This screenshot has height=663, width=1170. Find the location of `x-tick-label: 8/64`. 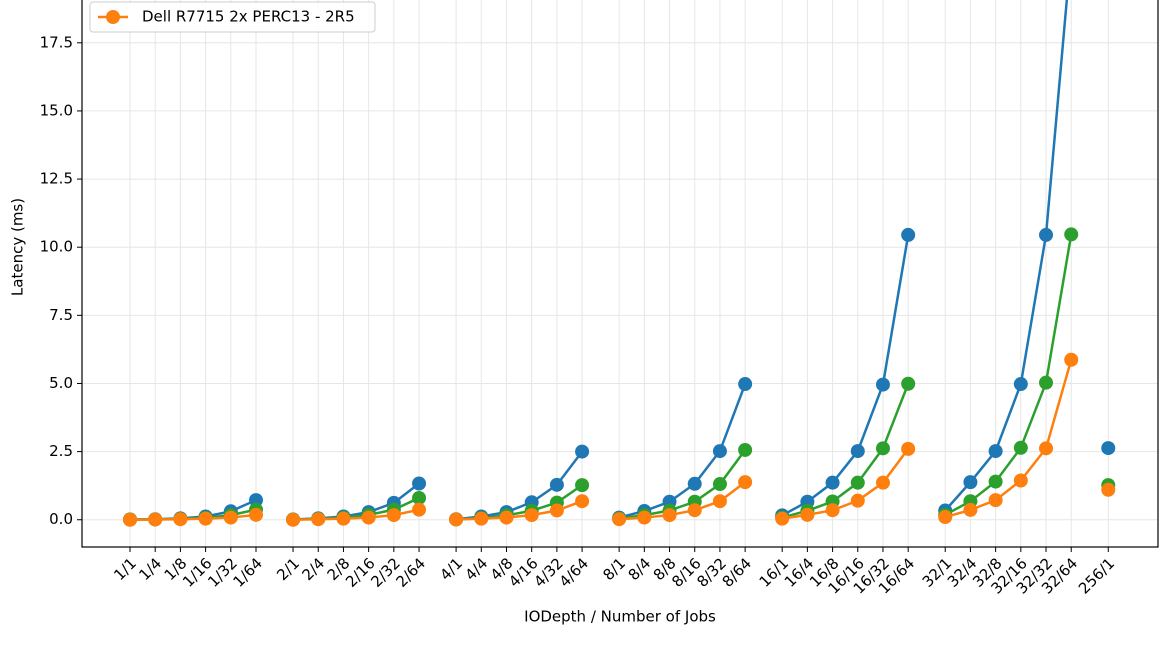

x-tick-label: 8/64 is located at coordinates (737, 572).